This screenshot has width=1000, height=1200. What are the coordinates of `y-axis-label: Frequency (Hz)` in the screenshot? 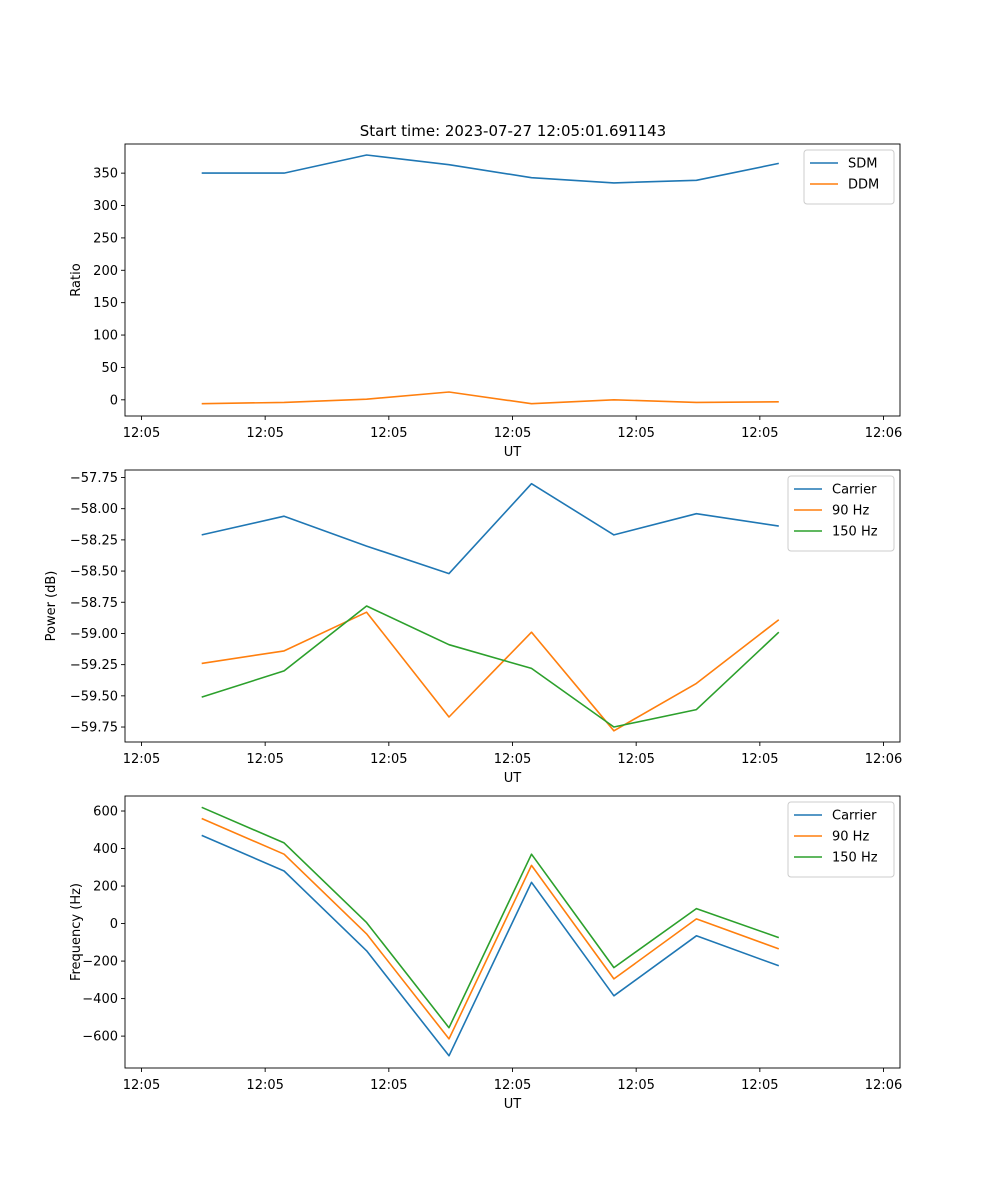 It's located at (76, 932).